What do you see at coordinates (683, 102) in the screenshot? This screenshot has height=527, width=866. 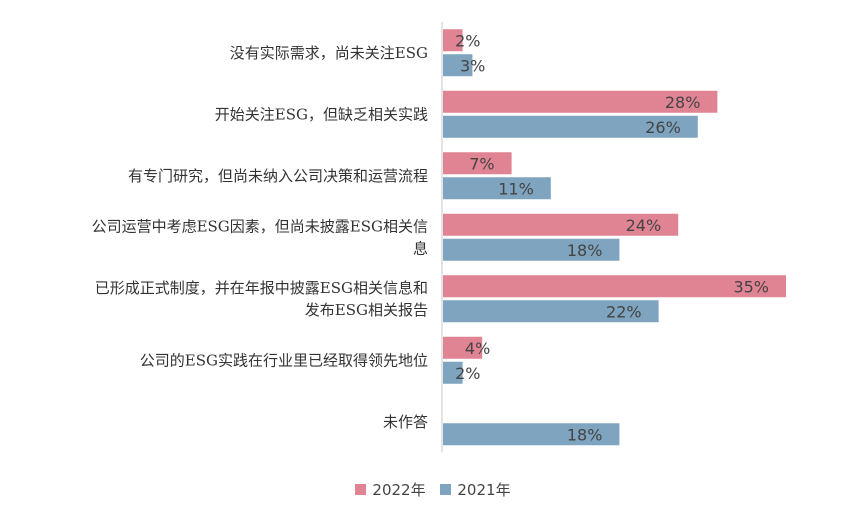 I see `data-label: 28%` at bounding box center [683, 102].